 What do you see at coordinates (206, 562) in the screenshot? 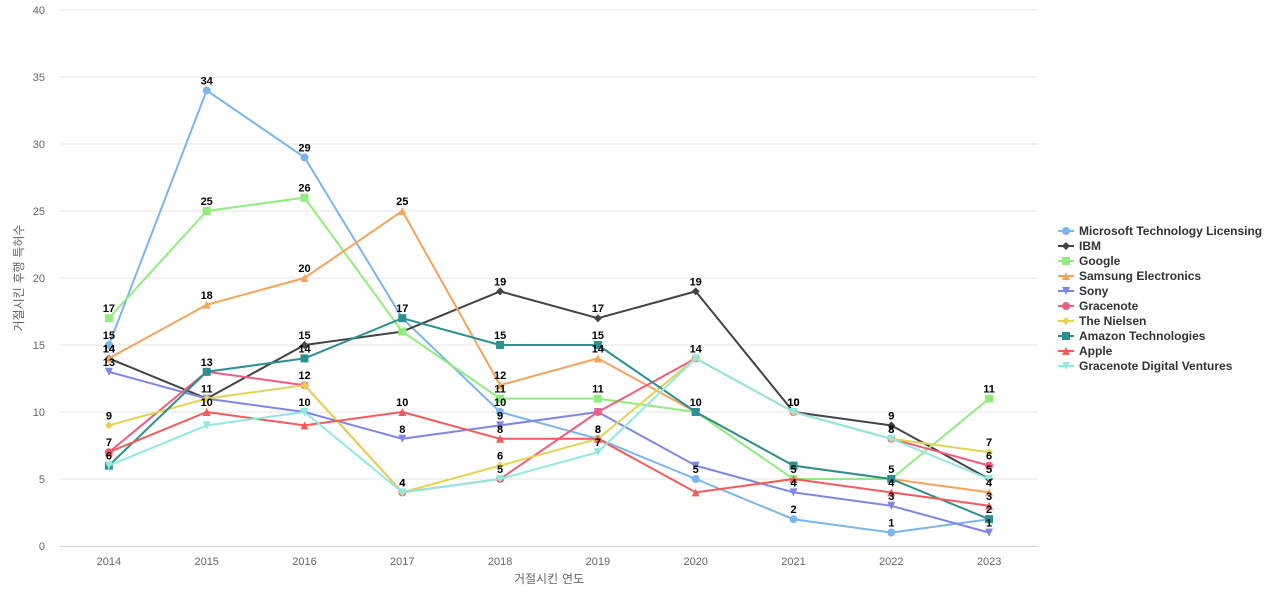
I see `x-tick-label: 2015` at bounding box center [206, 562].